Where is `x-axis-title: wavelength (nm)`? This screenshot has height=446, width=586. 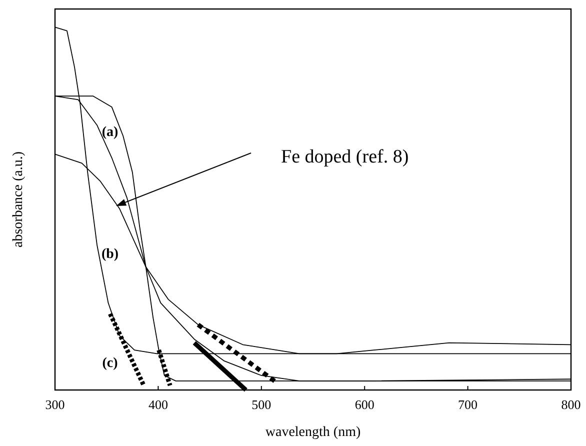
x-axis-title: wavelength (nm) is located at coordinates (313, 432).